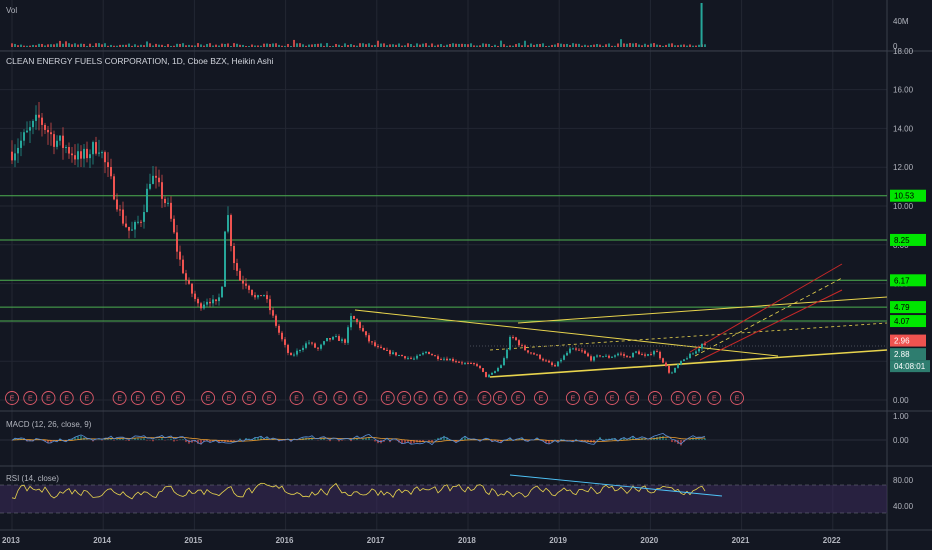 The image size is (932, 550). I want to click on volume-label: Vol, so click(11, 10).